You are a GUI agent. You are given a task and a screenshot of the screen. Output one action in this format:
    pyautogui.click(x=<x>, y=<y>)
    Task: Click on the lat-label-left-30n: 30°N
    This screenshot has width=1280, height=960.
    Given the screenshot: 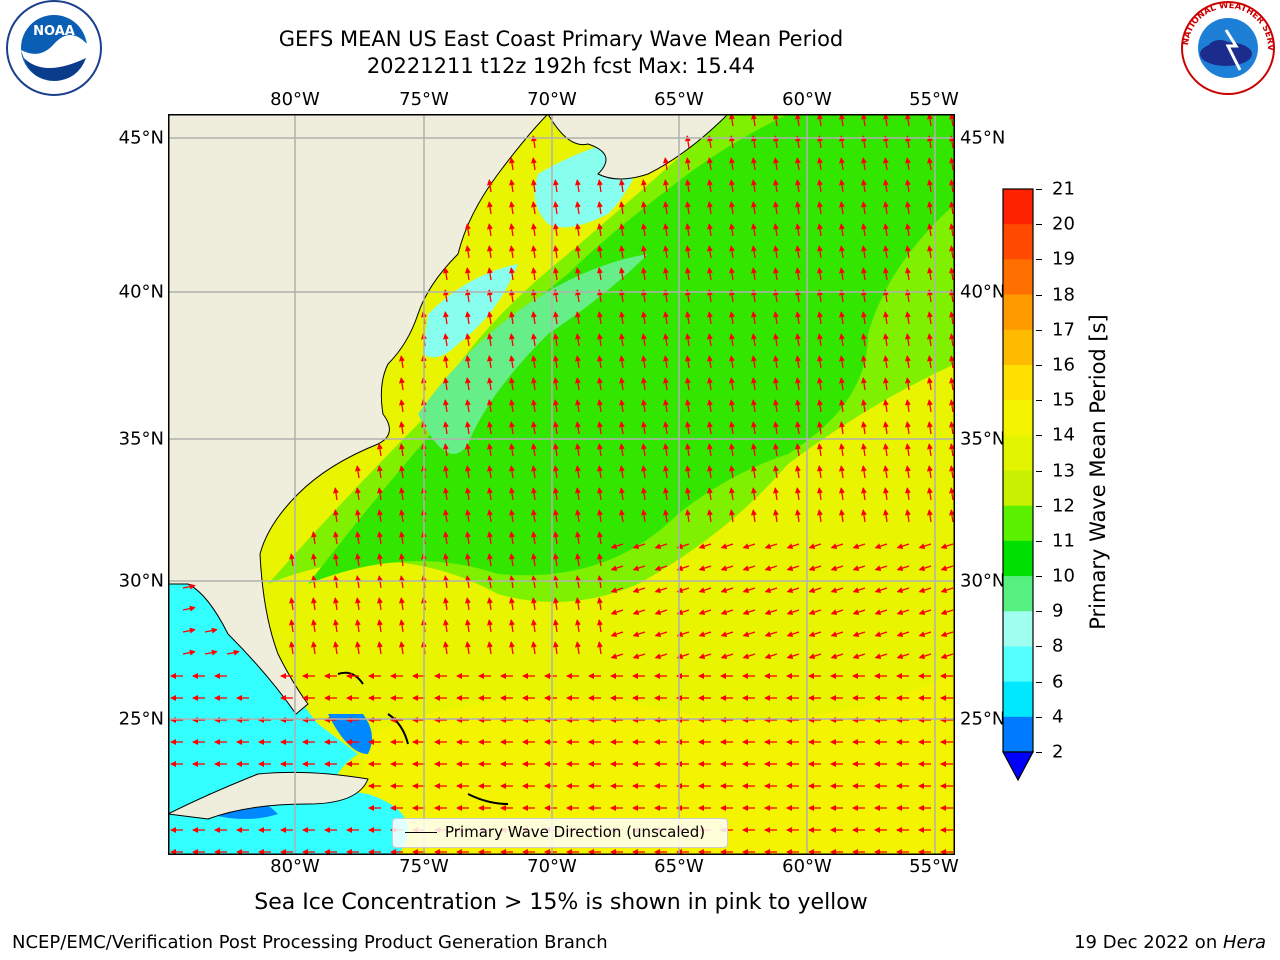 What is the action you would take?
    pyautogui.click(x=141, y=581)
    